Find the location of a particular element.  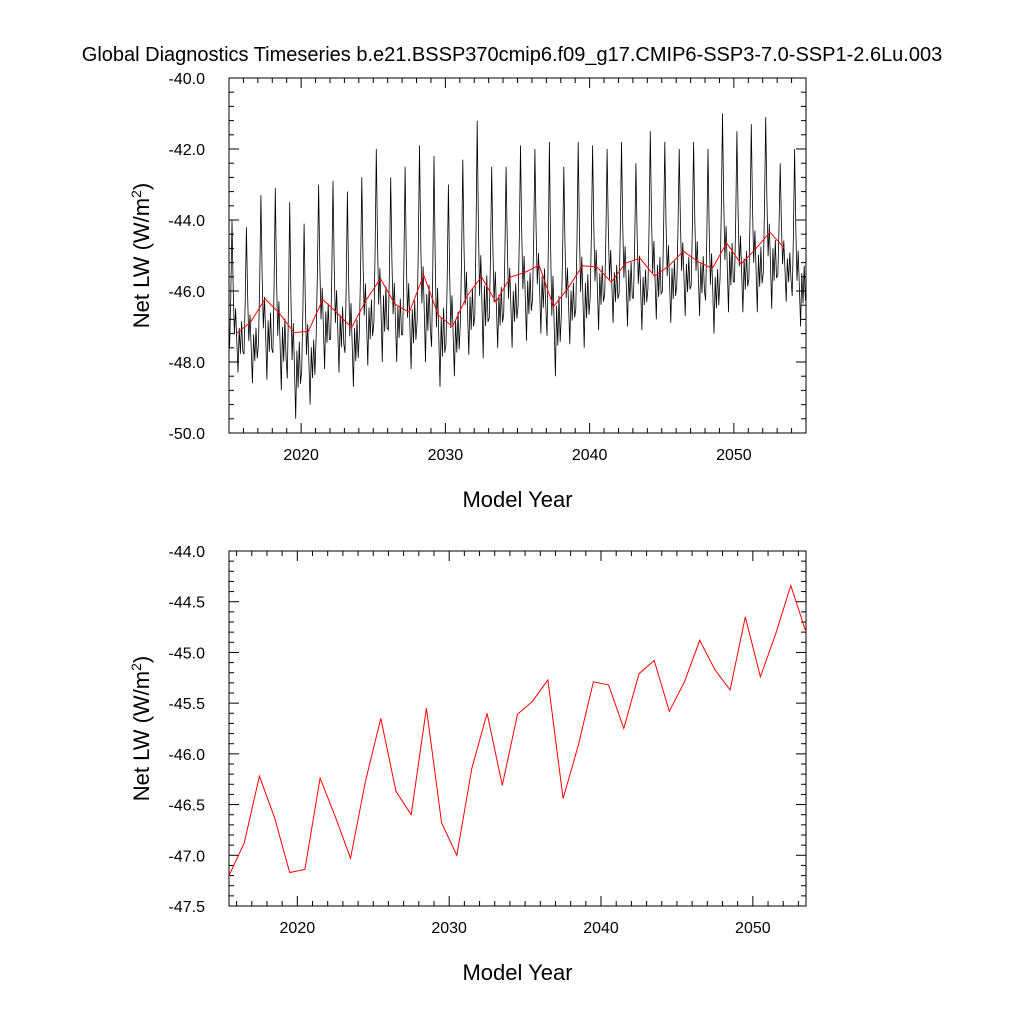

y-tick-label: -44.5 is located at coordinates (187, 603).